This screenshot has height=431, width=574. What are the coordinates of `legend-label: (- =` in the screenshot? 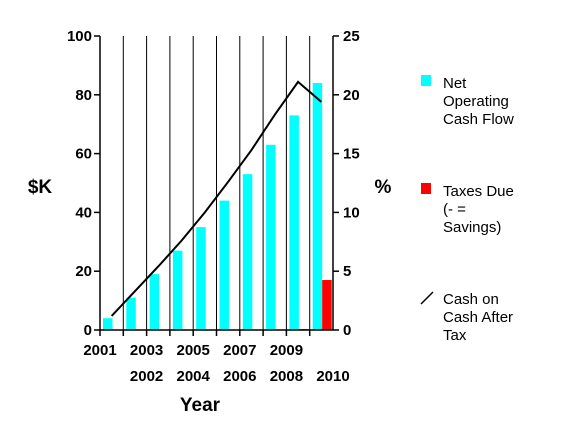 It's located at (454, 209).